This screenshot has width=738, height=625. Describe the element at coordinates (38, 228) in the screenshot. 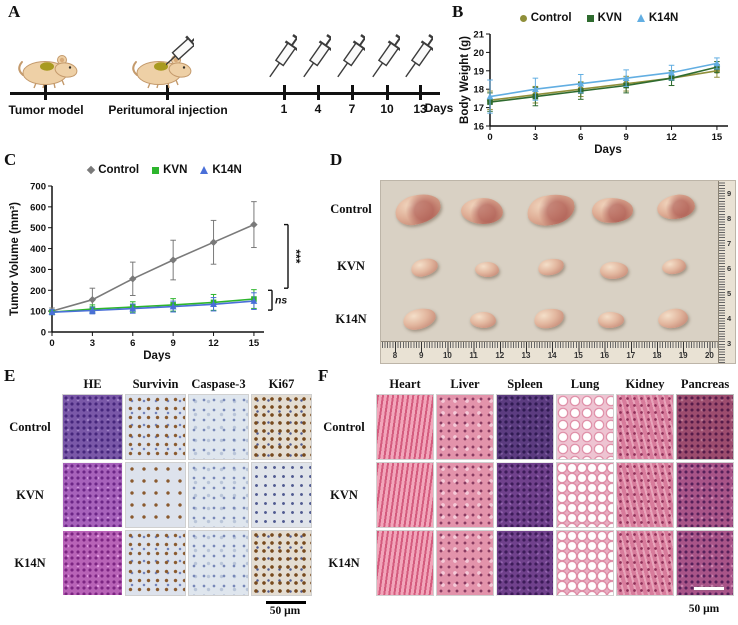

I see `svg-text: 500` at that location.